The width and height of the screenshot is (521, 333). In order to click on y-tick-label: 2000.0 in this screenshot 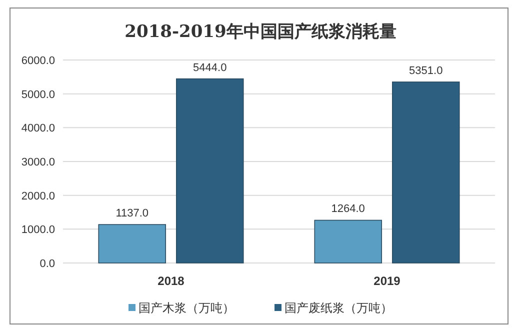, I will do `click(38, 196)`.